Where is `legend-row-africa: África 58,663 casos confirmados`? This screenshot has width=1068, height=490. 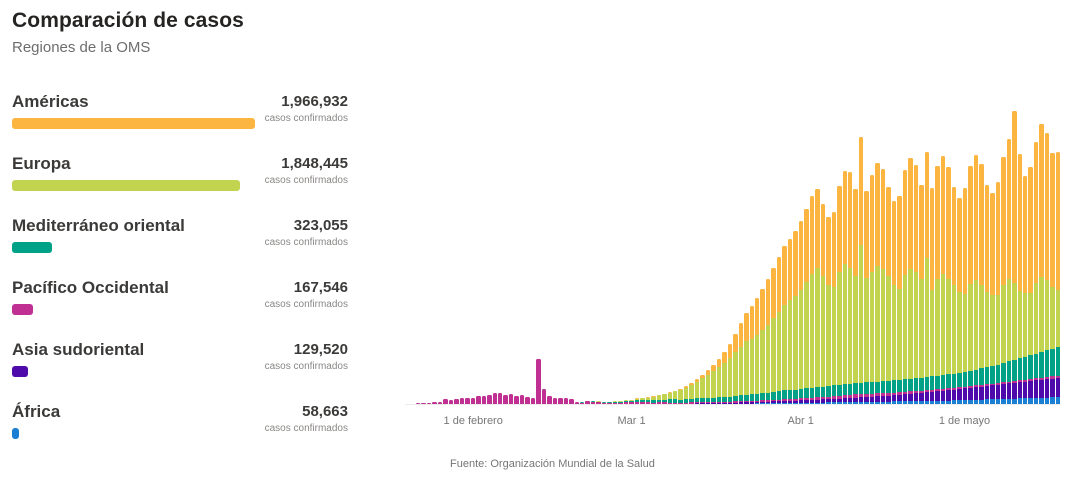
legend-row-africa: África 58,663 casos confirmados is located at coordinates (180, 420).